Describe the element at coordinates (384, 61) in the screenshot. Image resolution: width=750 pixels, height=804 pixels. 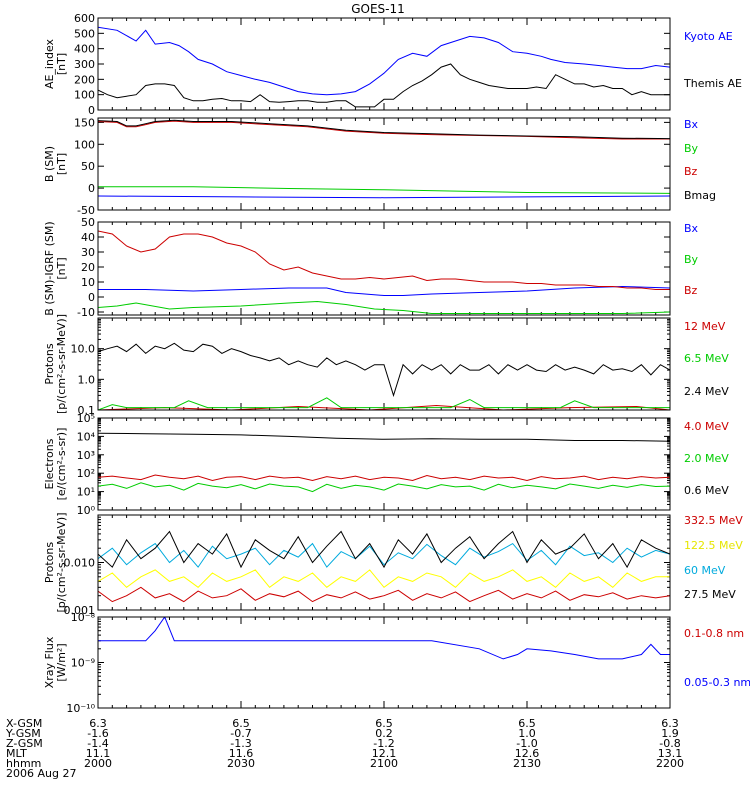
I see `series-line-kyoto-ae` at that location.